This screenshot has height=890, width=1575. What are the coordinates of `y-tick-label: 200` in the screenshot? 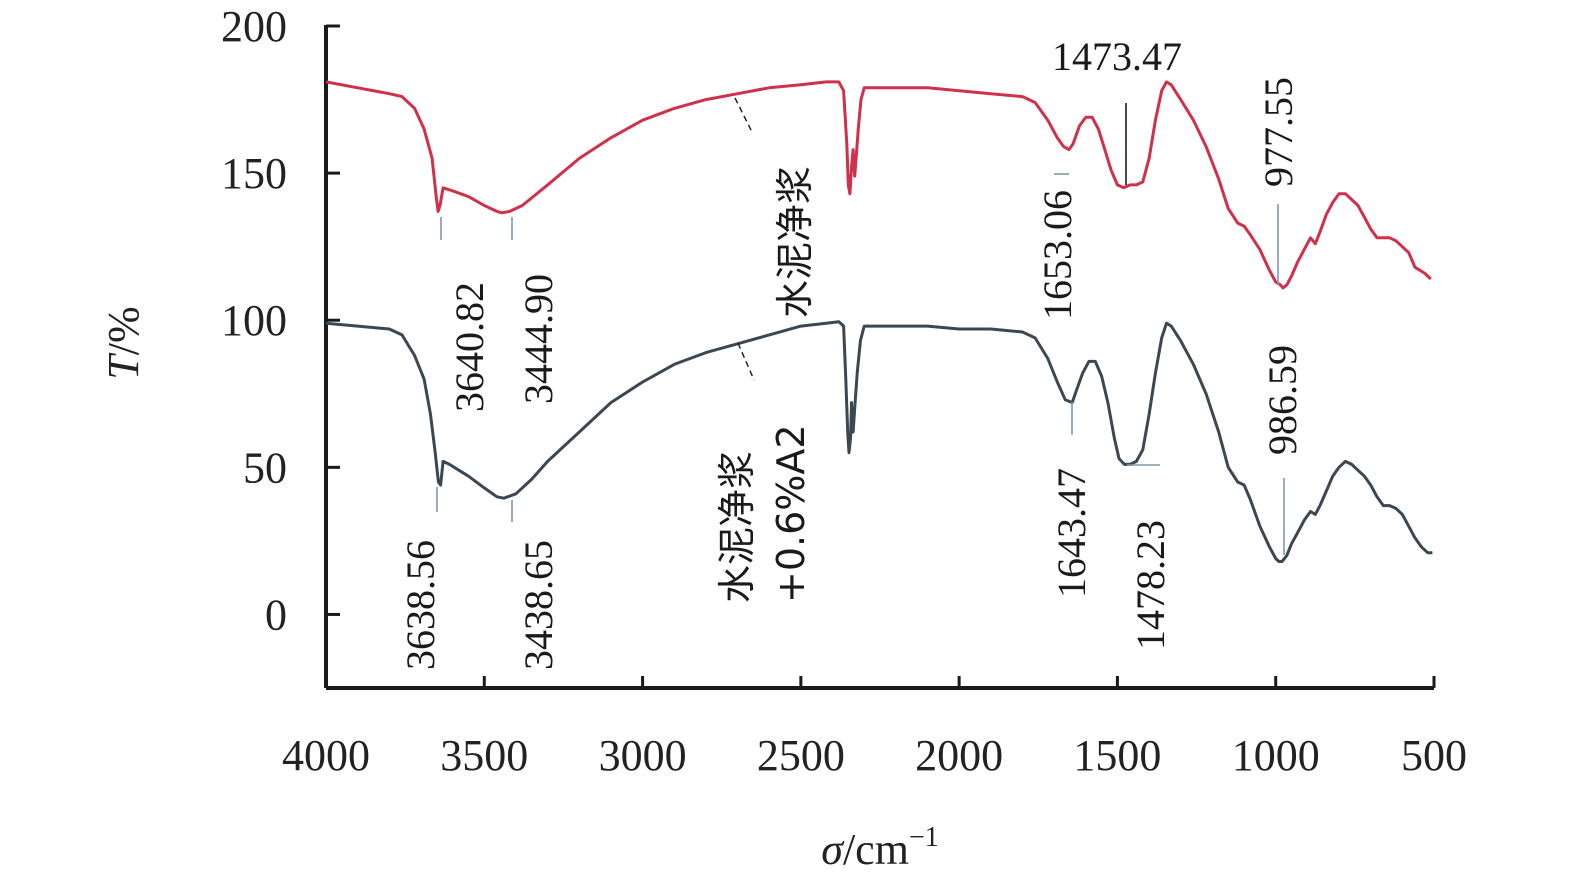 It's located at (254, 26).